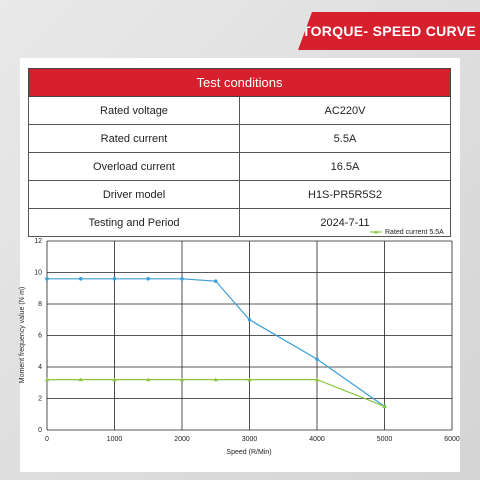 The image size is (480, 480). I want to click on table-cell: 2024-7-11, so click(345, 222).